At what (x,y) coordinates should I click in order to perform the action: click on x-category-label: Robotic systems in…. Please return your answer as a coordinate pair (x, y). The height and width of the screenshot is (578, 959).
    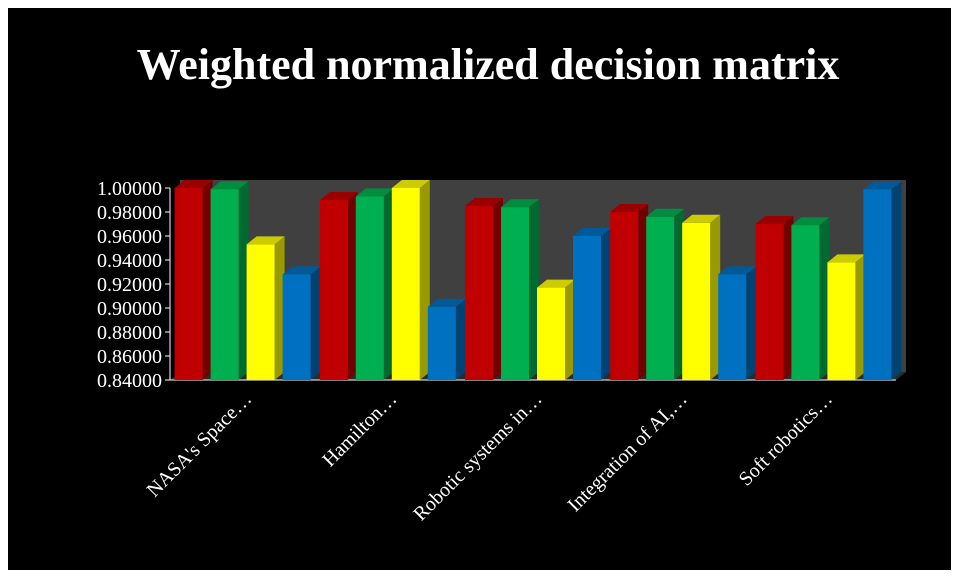
    Looking at the image, I should click on (477, 456).